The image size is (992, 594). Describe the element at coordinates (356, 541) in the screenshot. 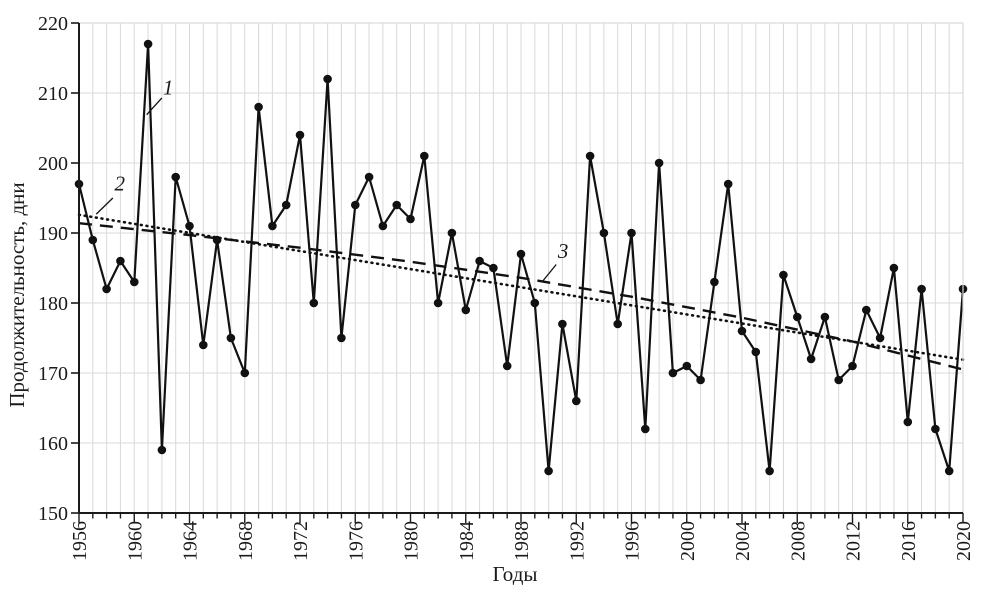

I see `x-tick-label: 1976` at that location.